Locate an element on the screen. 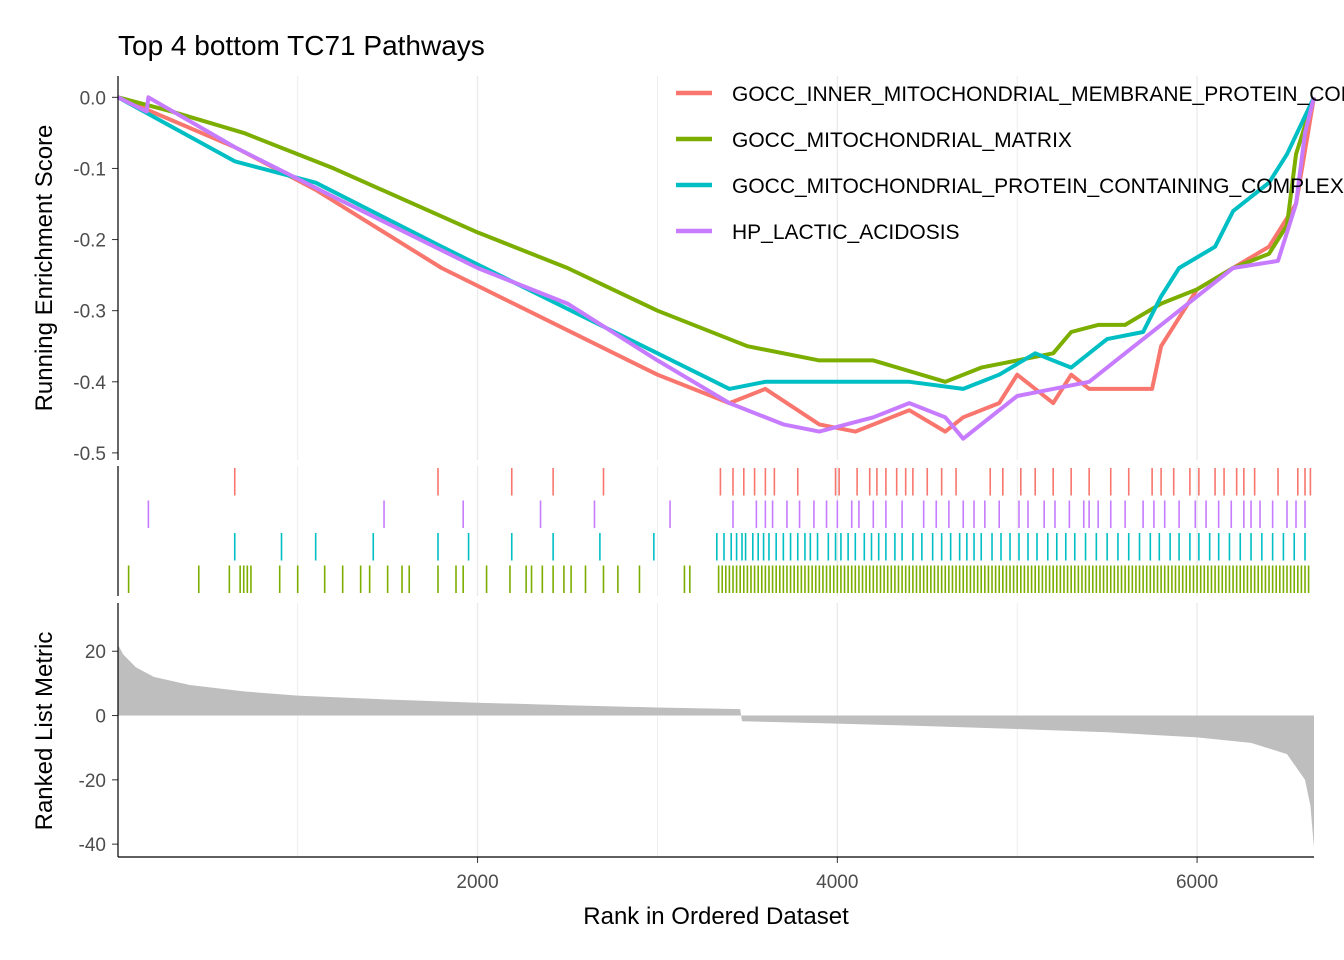 This screenshot has width=1344, height=960. legend-label: GOCC_MITOCHONDRIAL_MATRIX is located at coordinates (902, 140).